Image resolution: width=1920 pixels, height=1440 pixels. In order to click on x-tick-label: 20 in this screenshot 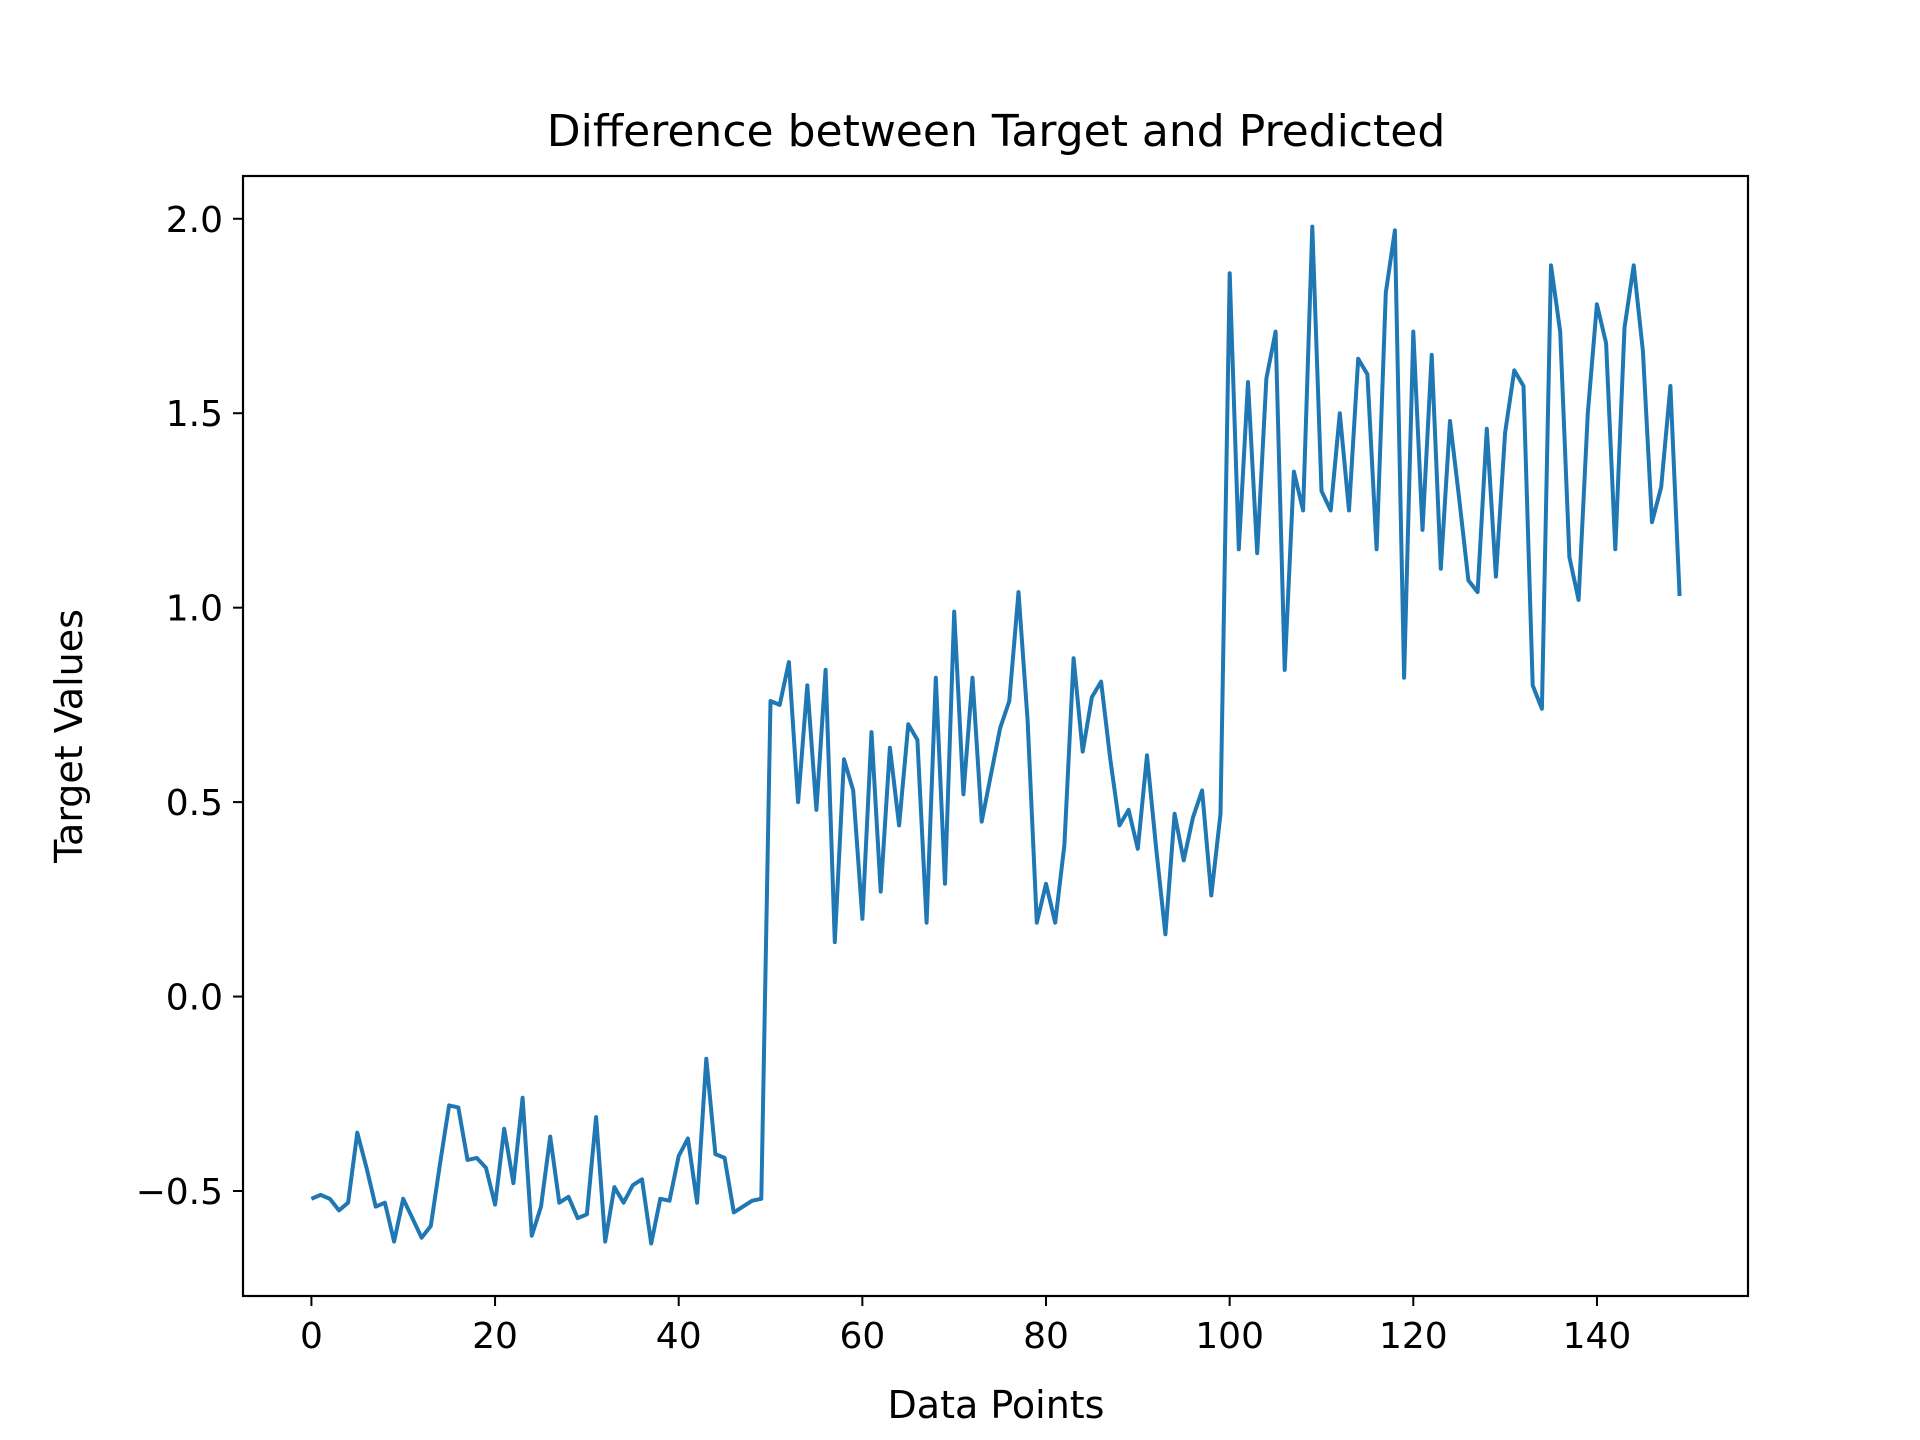, I will do `click(495, 1336)`.